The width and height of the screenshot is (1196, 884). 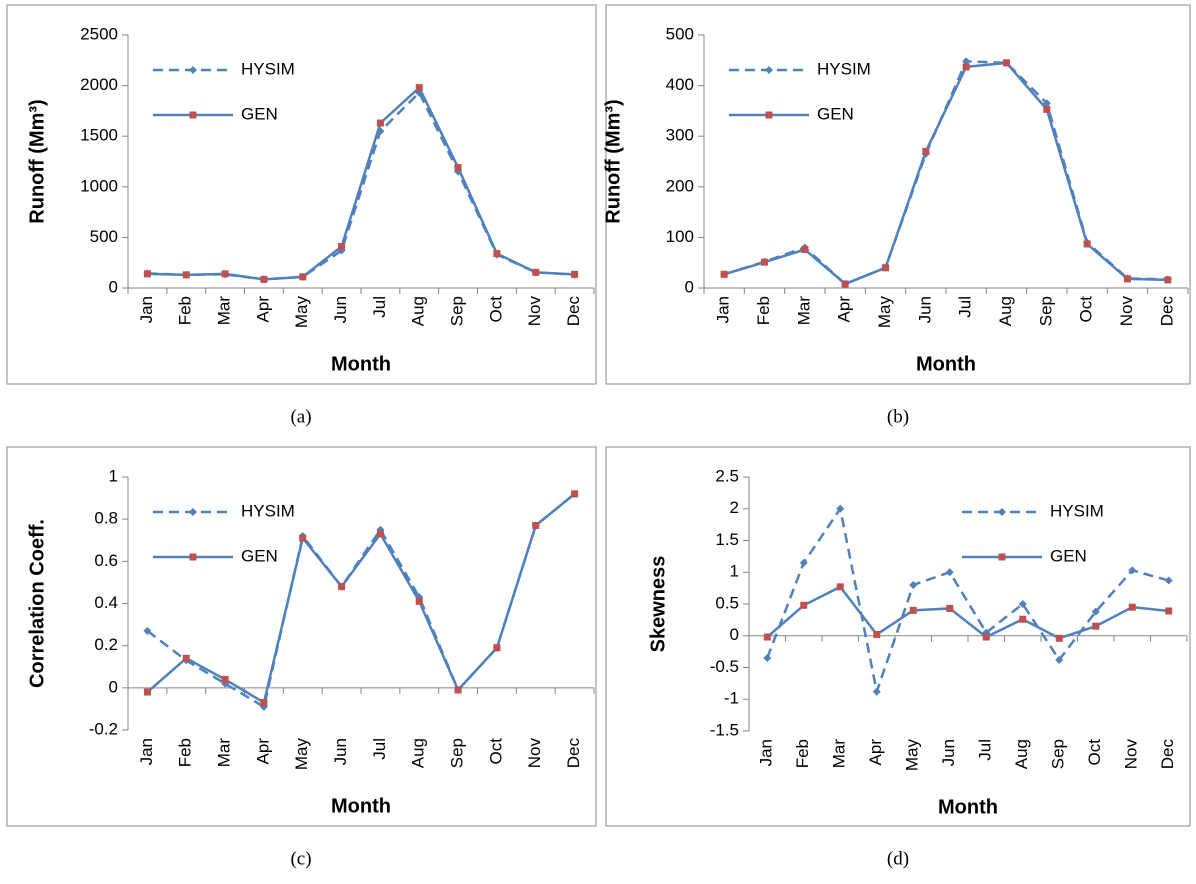 I want to click on y-tick-label: 400, so click(x=680, y=84).